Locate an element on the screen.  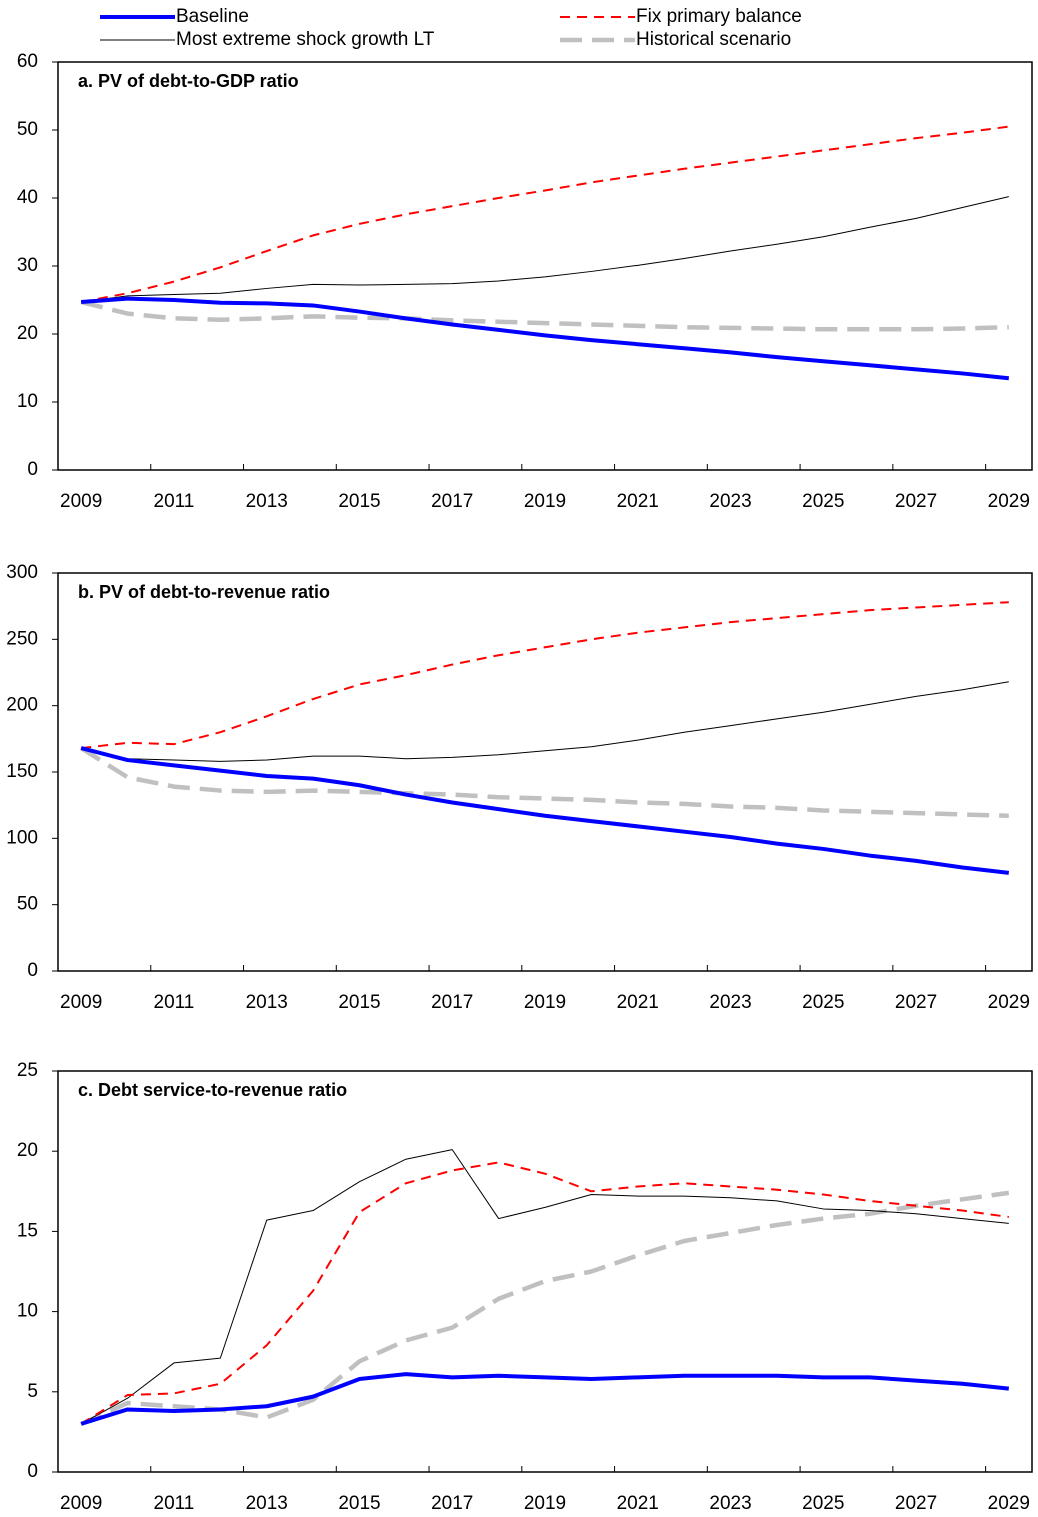
y-tick-label: 300 is located at coordinates (22, 572).